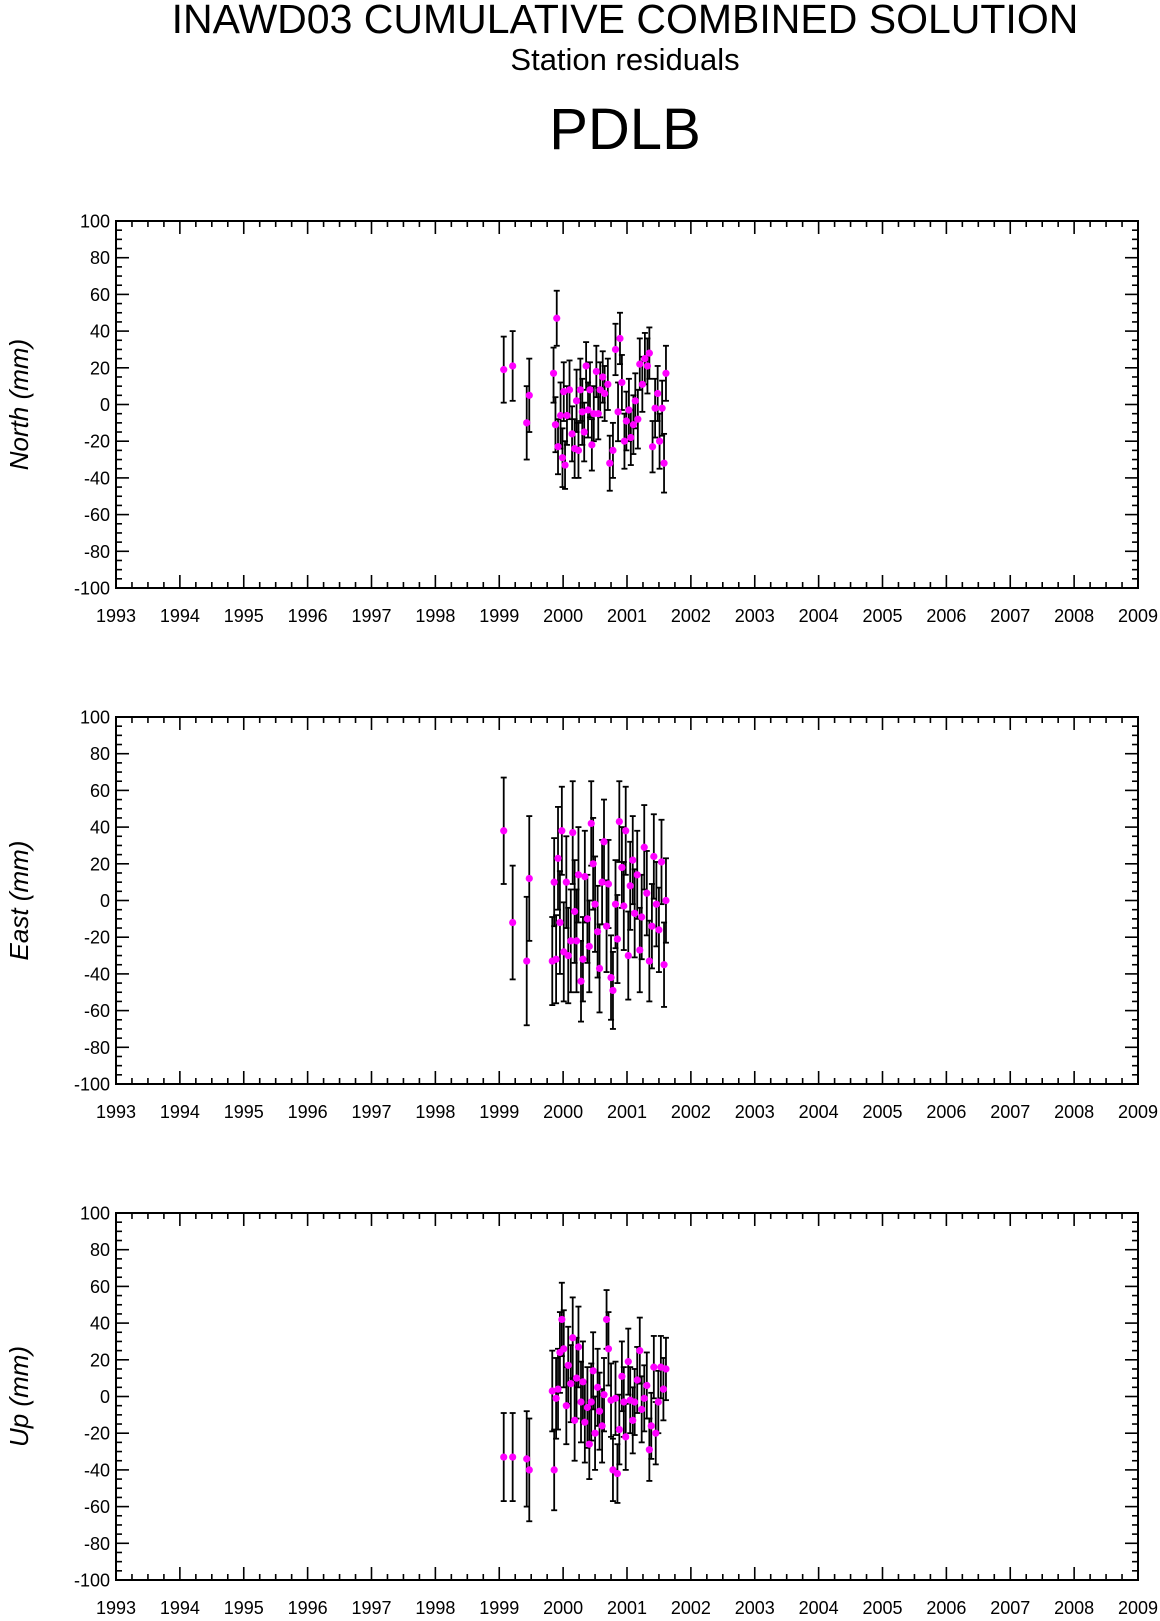 The height and width of the screenshot is (1621, 1160). Describe the element at coordinates (627, 1608) in the screenshot. I see `up-xtick-label: 2001` at that location.